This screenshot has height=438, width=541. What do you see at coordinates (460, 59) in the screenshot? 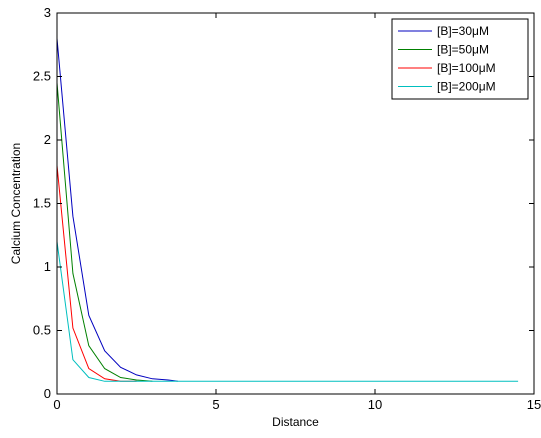
I see `legend-box` at bounding box center [460, 59].